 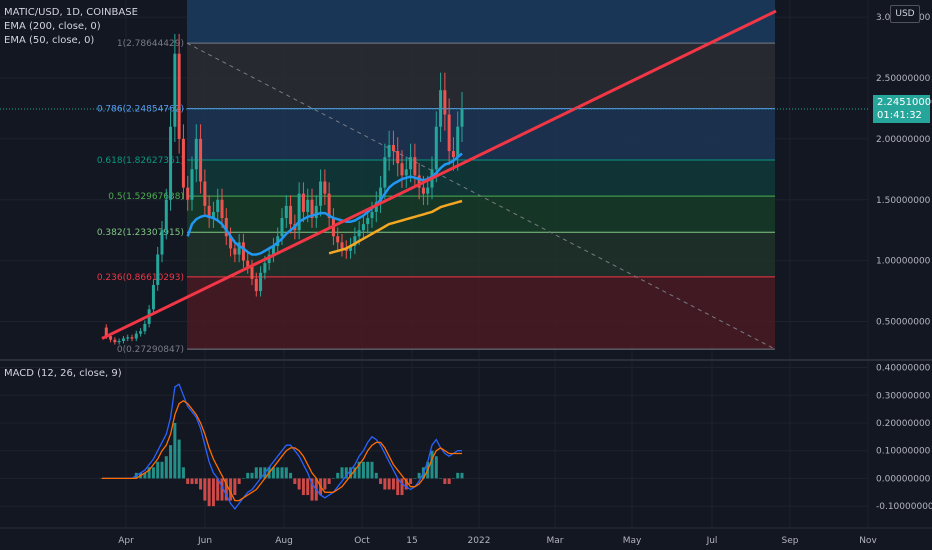 I want to click on fib-label-2: 0.618(1.82627361), so click(x=140, y=161).